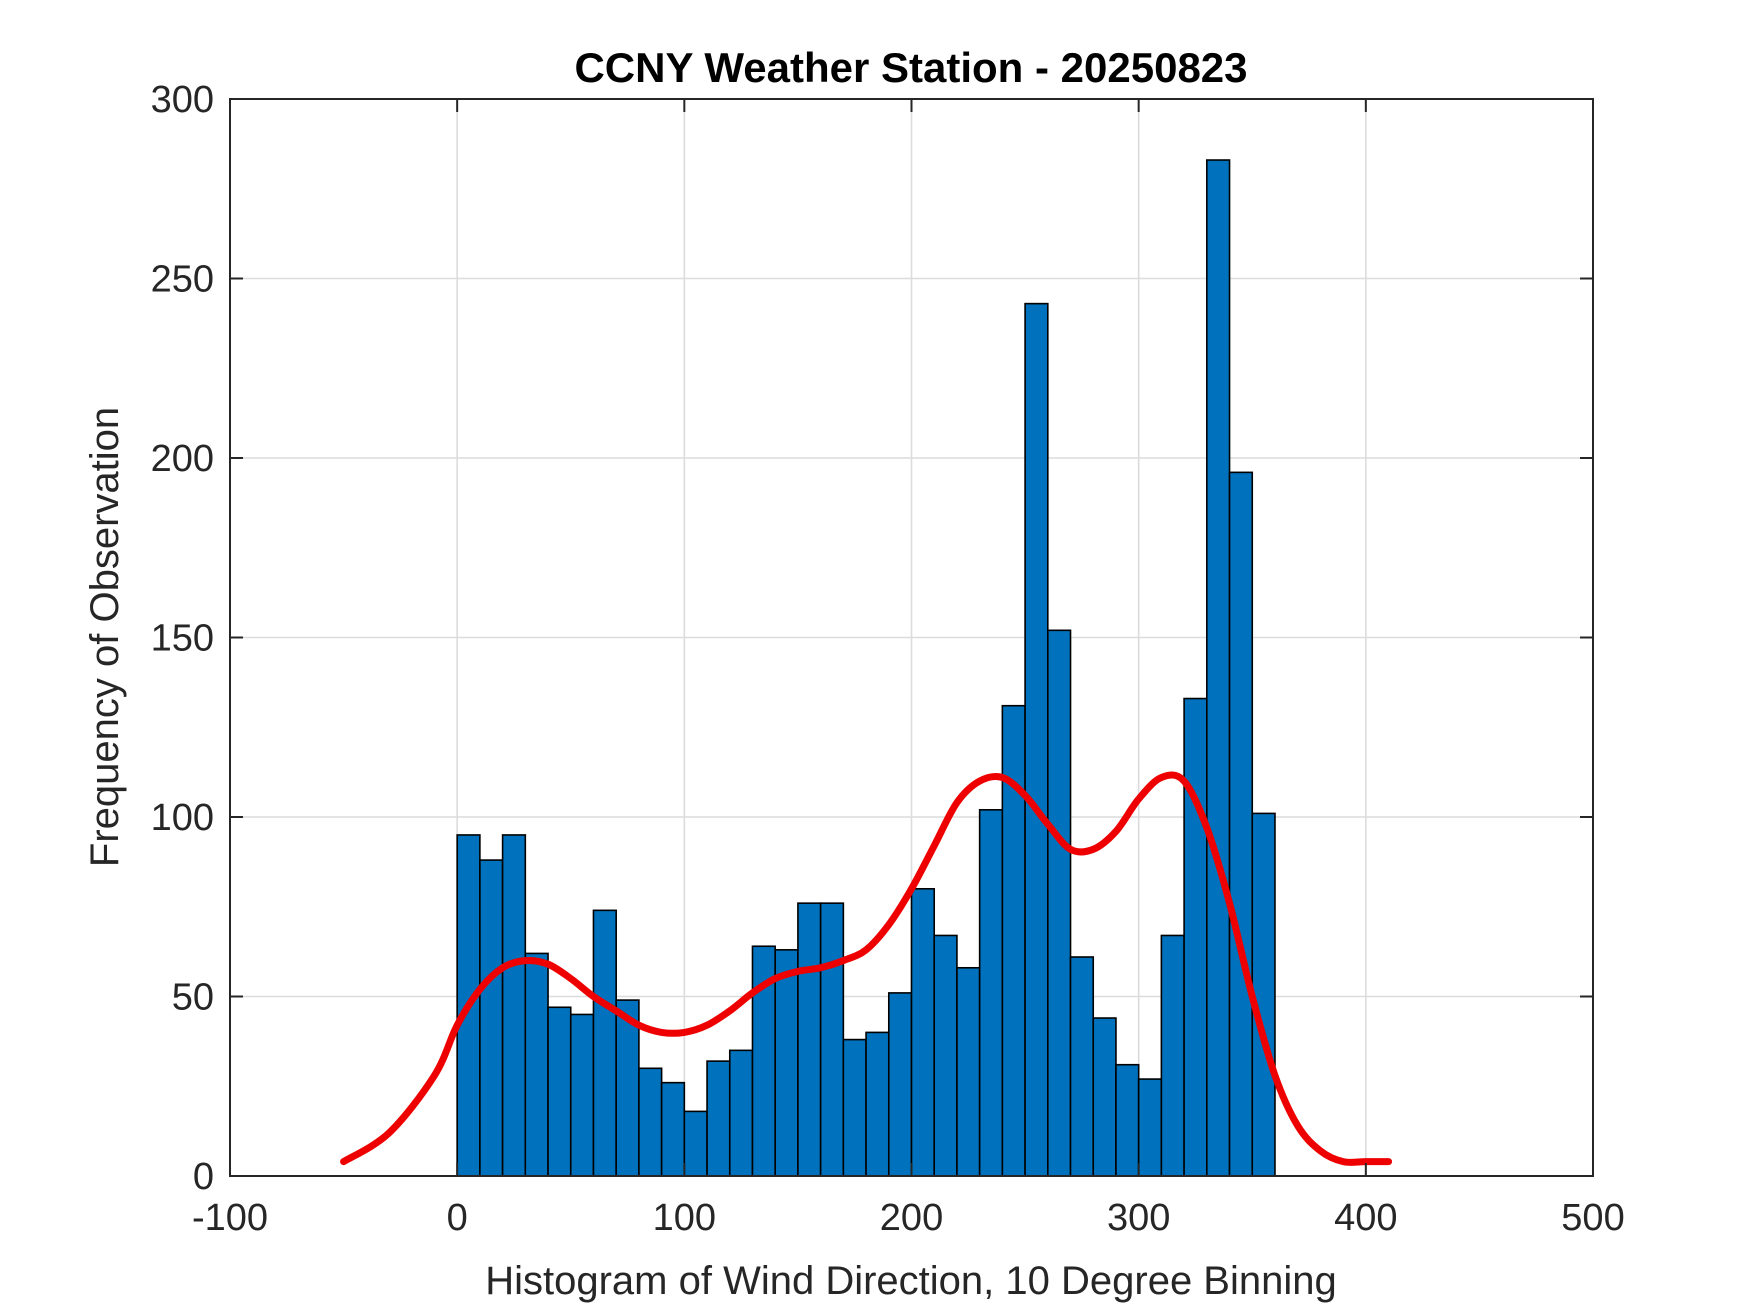  I want to click on y-tick-label: 150, so click(182, 639).